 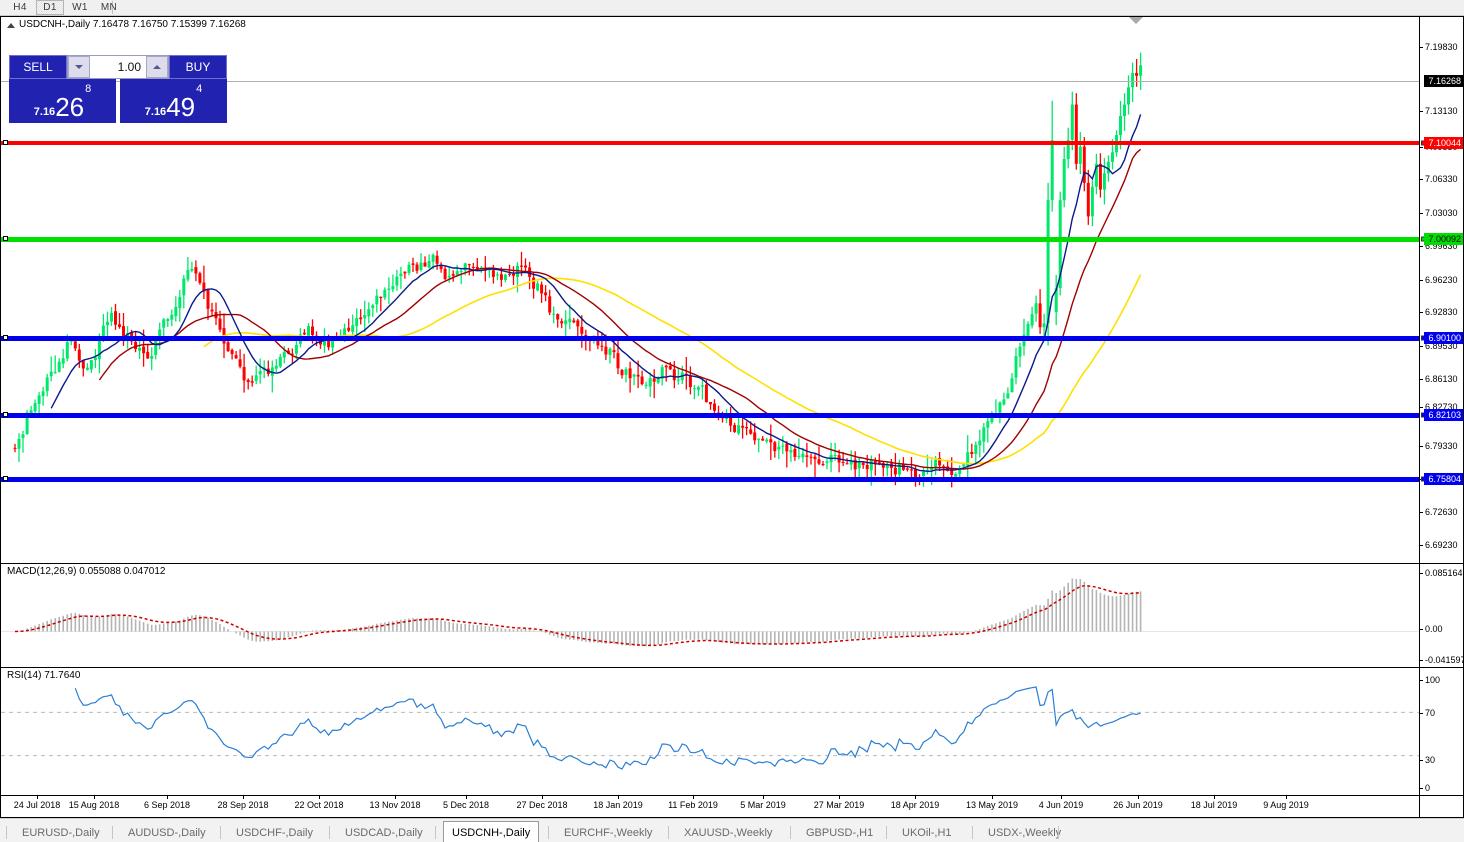 I want to click on price-scale-label: 6.89530, so click(x=1441, y=346).